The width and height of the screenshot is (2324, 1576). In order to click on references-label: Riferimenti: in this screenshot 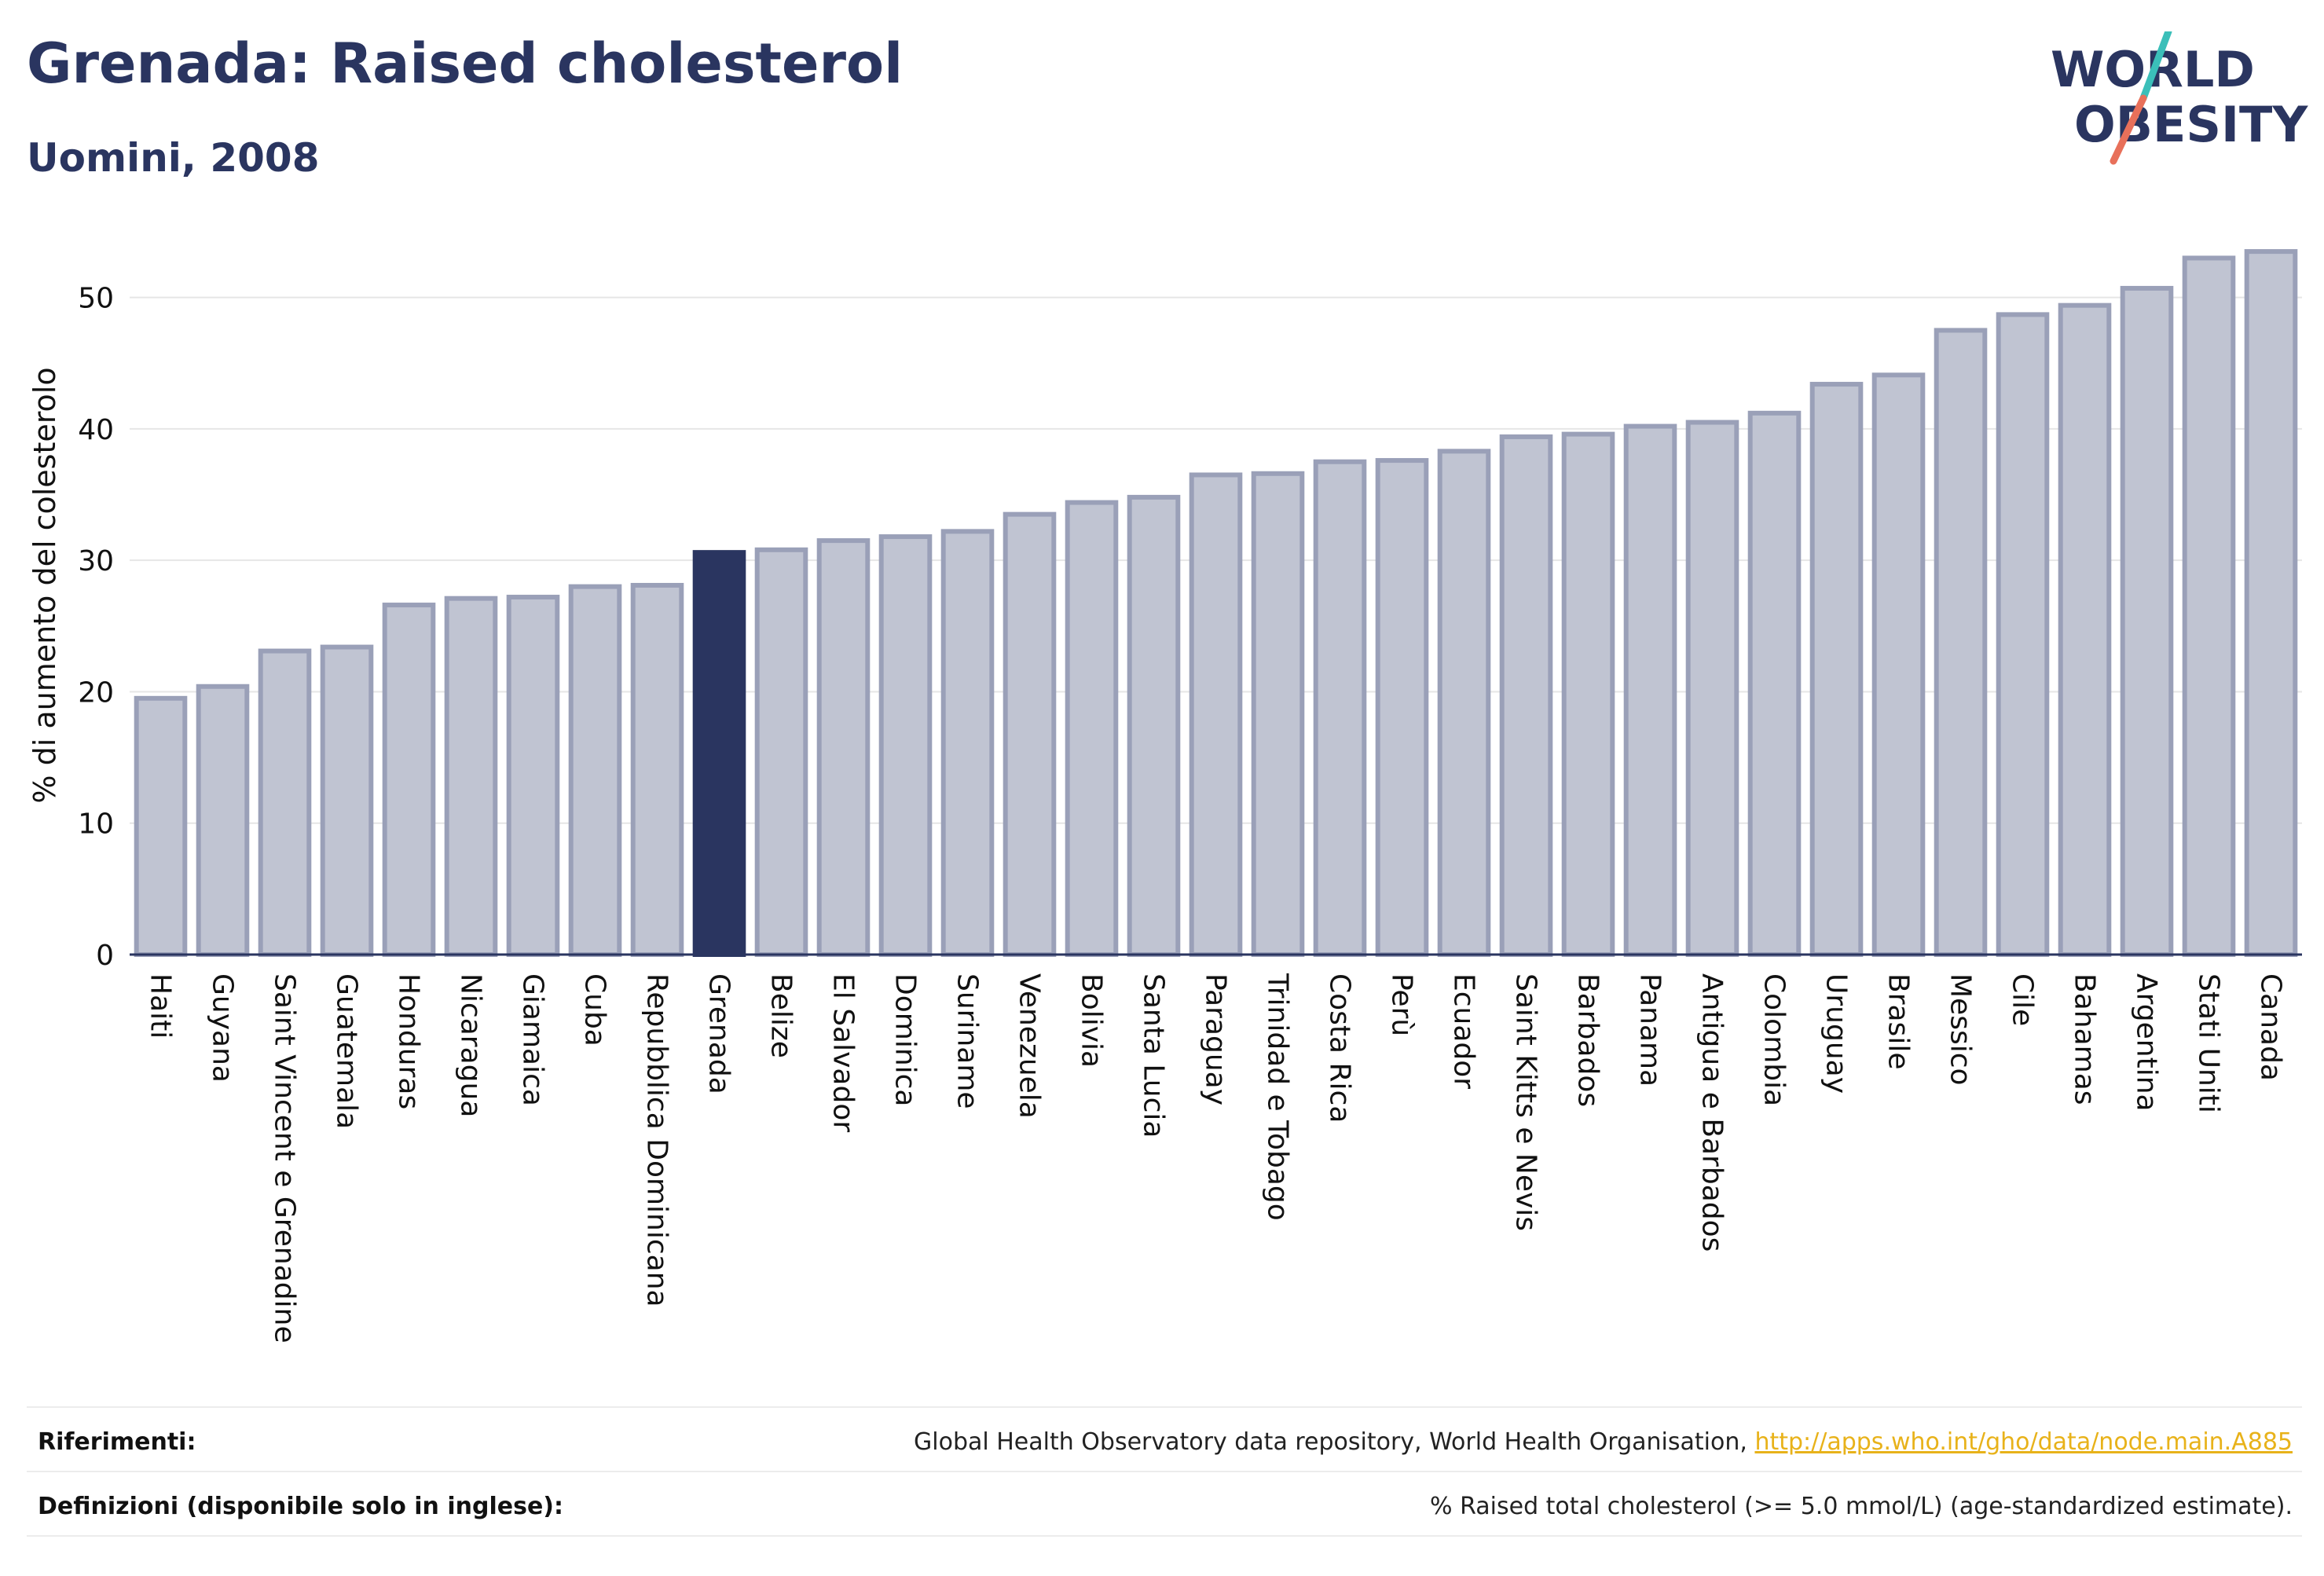, I will do `click(117, 1442)`.